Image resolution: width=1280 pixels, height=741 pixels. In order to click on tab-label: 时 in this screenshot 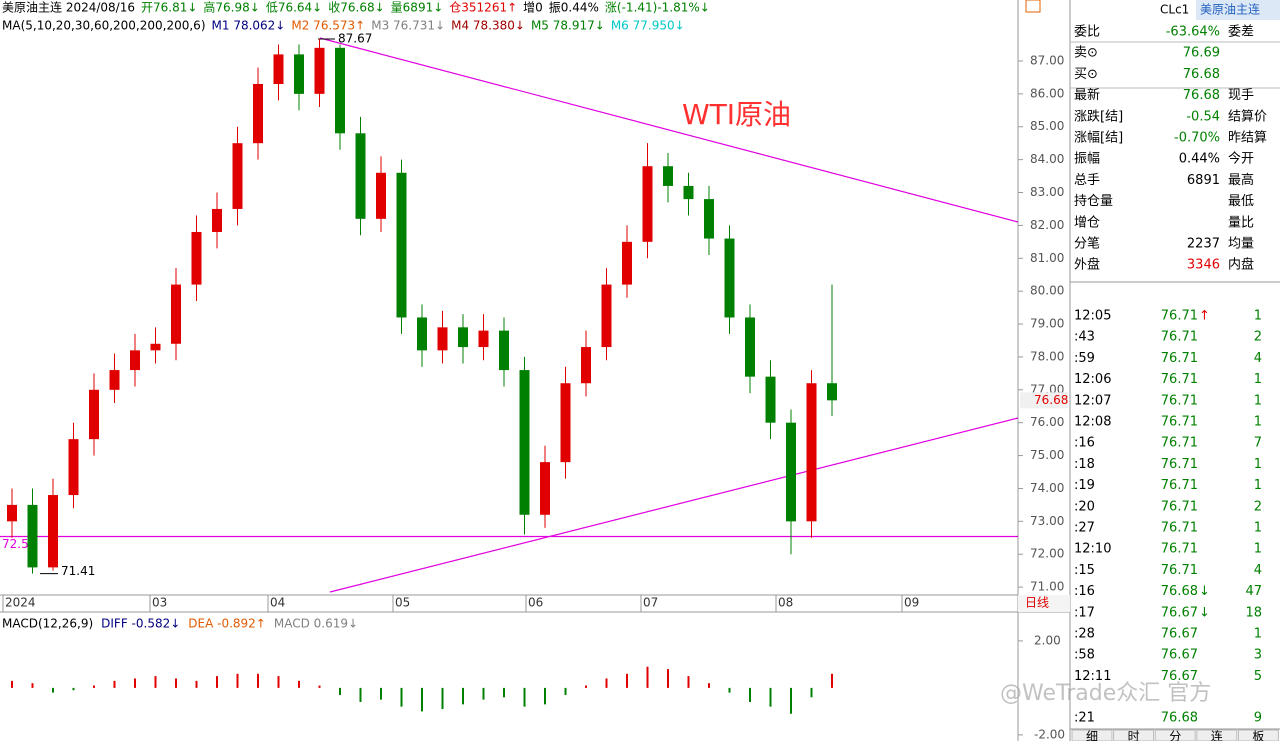, I will do `click(1134, 735)`.